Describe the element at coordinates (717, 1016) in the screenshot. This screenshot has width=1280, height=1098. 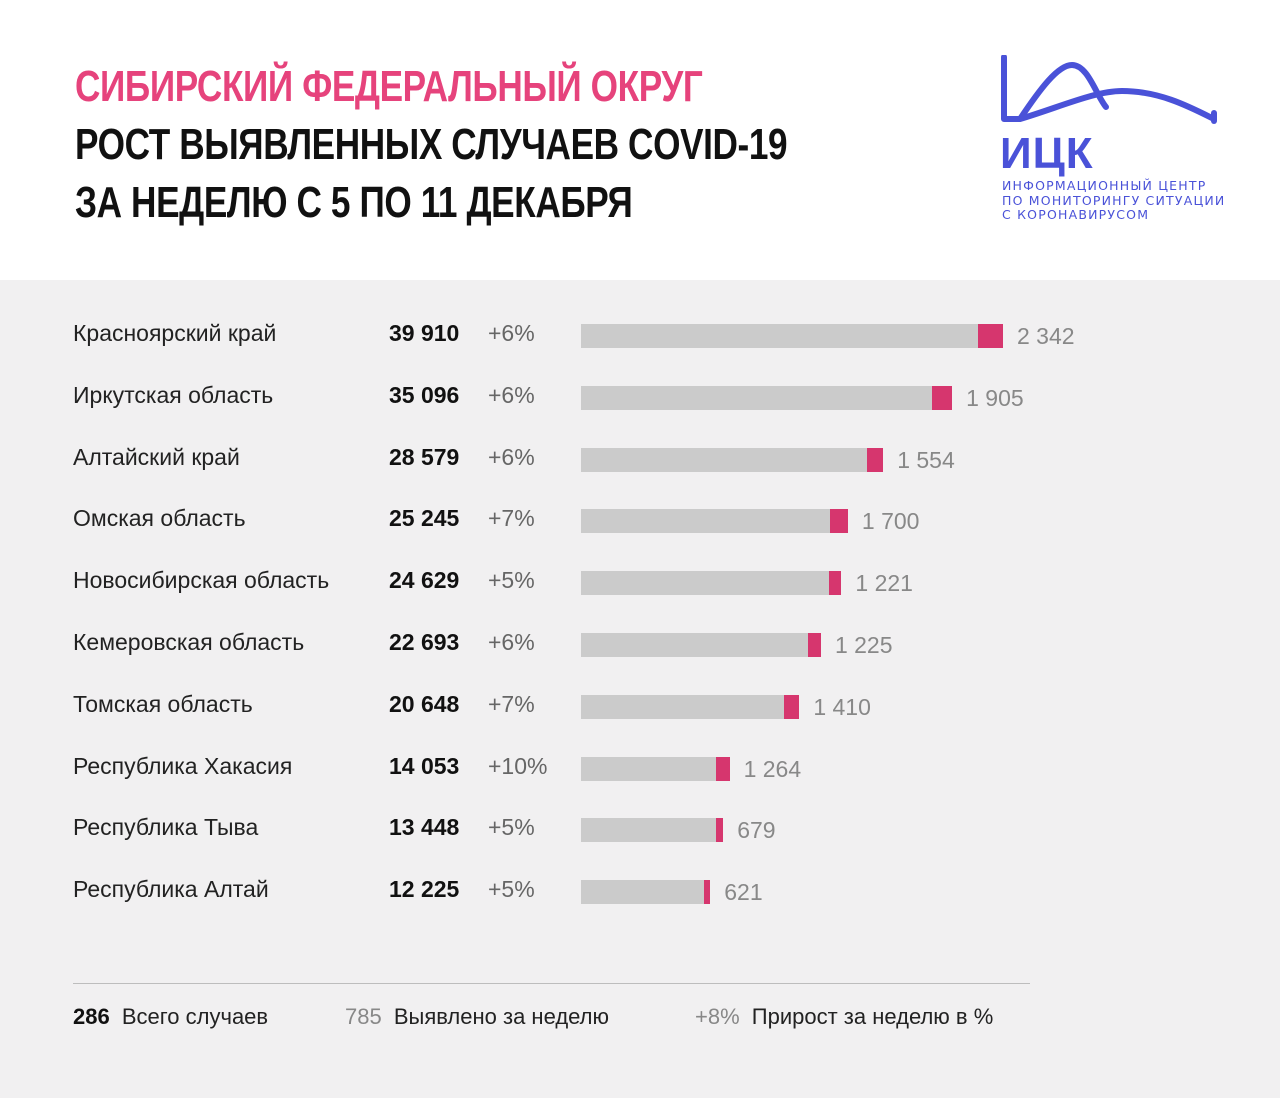
I see `legend-growth-example: +8%` at that location.